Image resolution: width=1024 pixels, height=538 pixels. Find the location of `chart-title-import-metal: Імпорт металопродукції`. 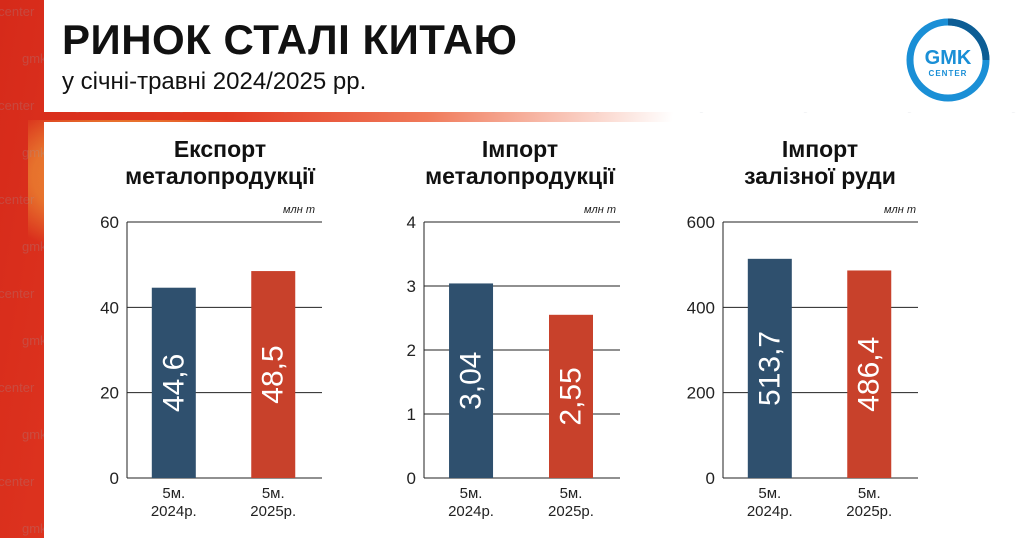

chart-title-import-metal: Імпорт металопродукції is located at coordinates (520, 163).